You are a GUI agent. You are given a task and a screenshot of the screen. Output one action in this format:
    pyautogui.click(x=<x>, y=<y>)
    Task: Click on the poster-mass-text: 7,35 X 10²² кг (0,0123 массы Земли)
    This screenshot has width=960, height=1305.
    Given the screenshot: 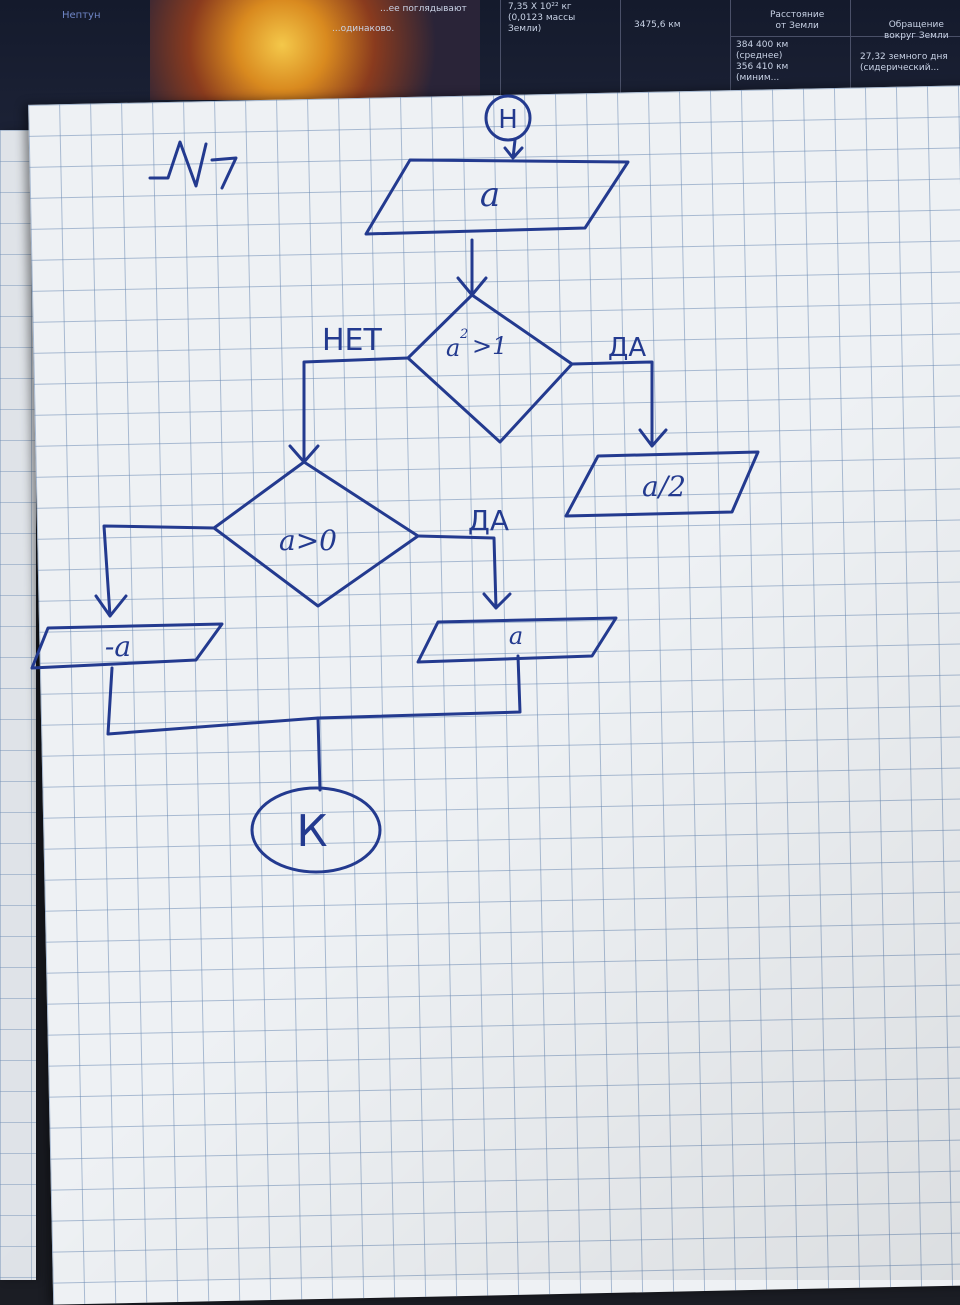 What is the action you would take?
    pyautogui.click(x=542, y=18)
    